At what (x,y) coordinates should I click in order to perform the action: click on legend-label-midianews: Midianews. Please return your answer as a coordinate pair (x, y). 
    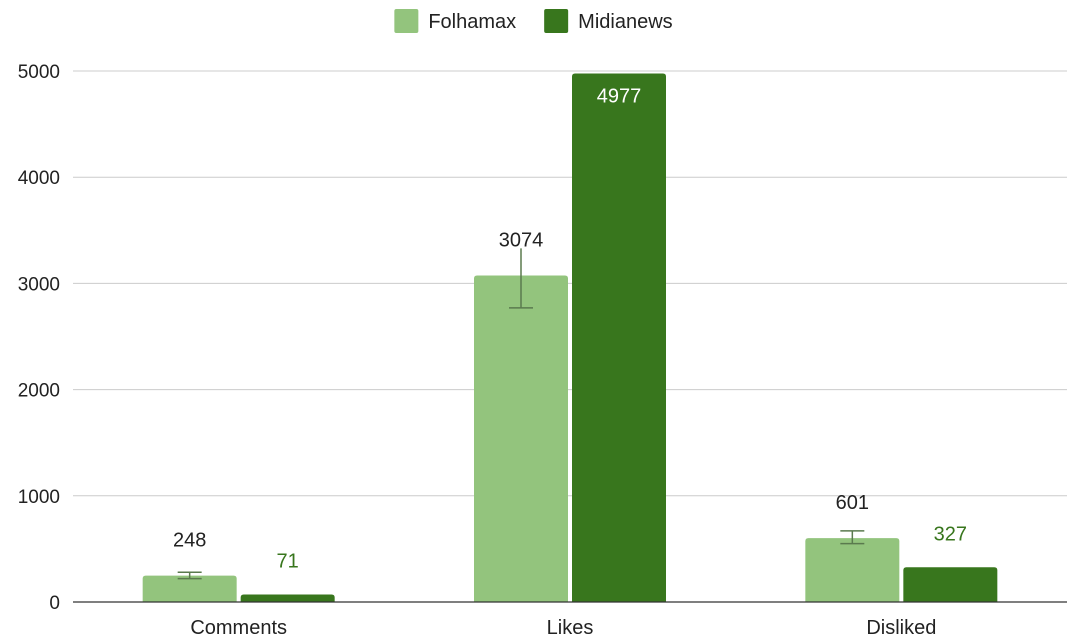
    Looking at the image, I should click on (625, 22).